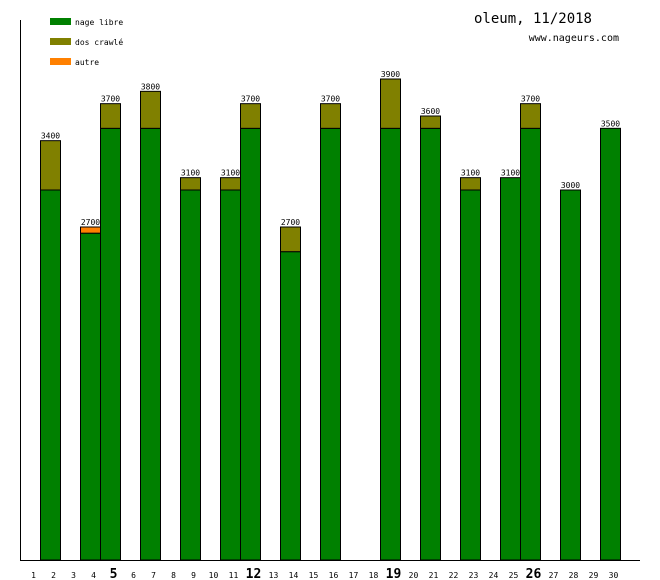 This screenshot has width=660, height=580. Describe the element at coordinates (330, 116) in the screenshot. I see `bar-dos-crawlé-day-16` at that location.